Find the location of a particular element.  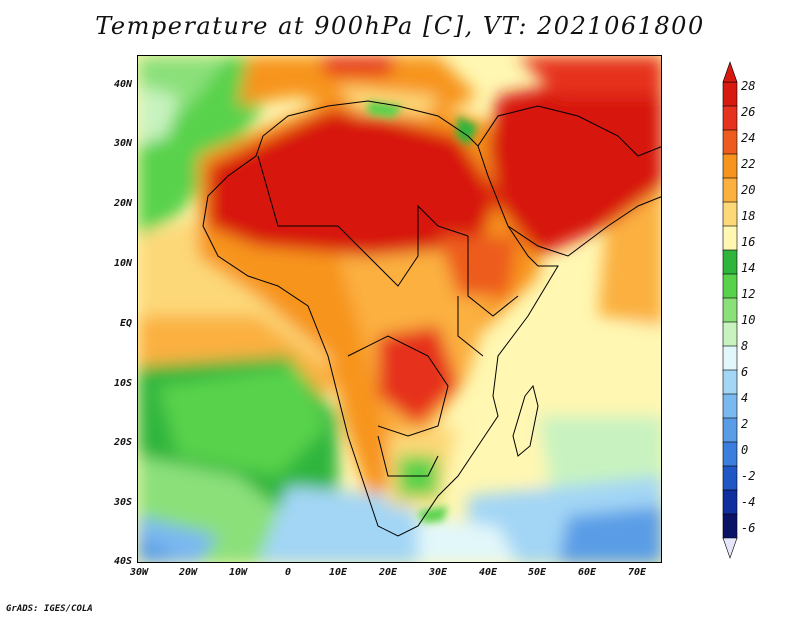

lon-label-20e: 20E is located at coordinates (388, 572).